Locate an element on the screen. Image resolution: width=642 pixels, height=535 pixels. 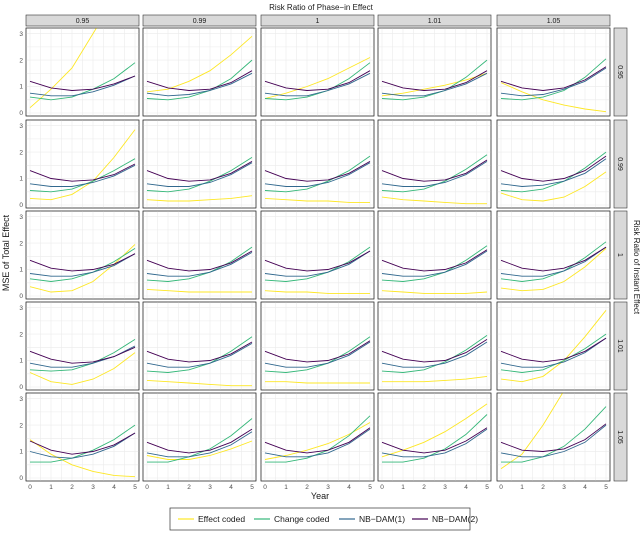
legend-label: Effect coded is located at coordinates (221, 519).